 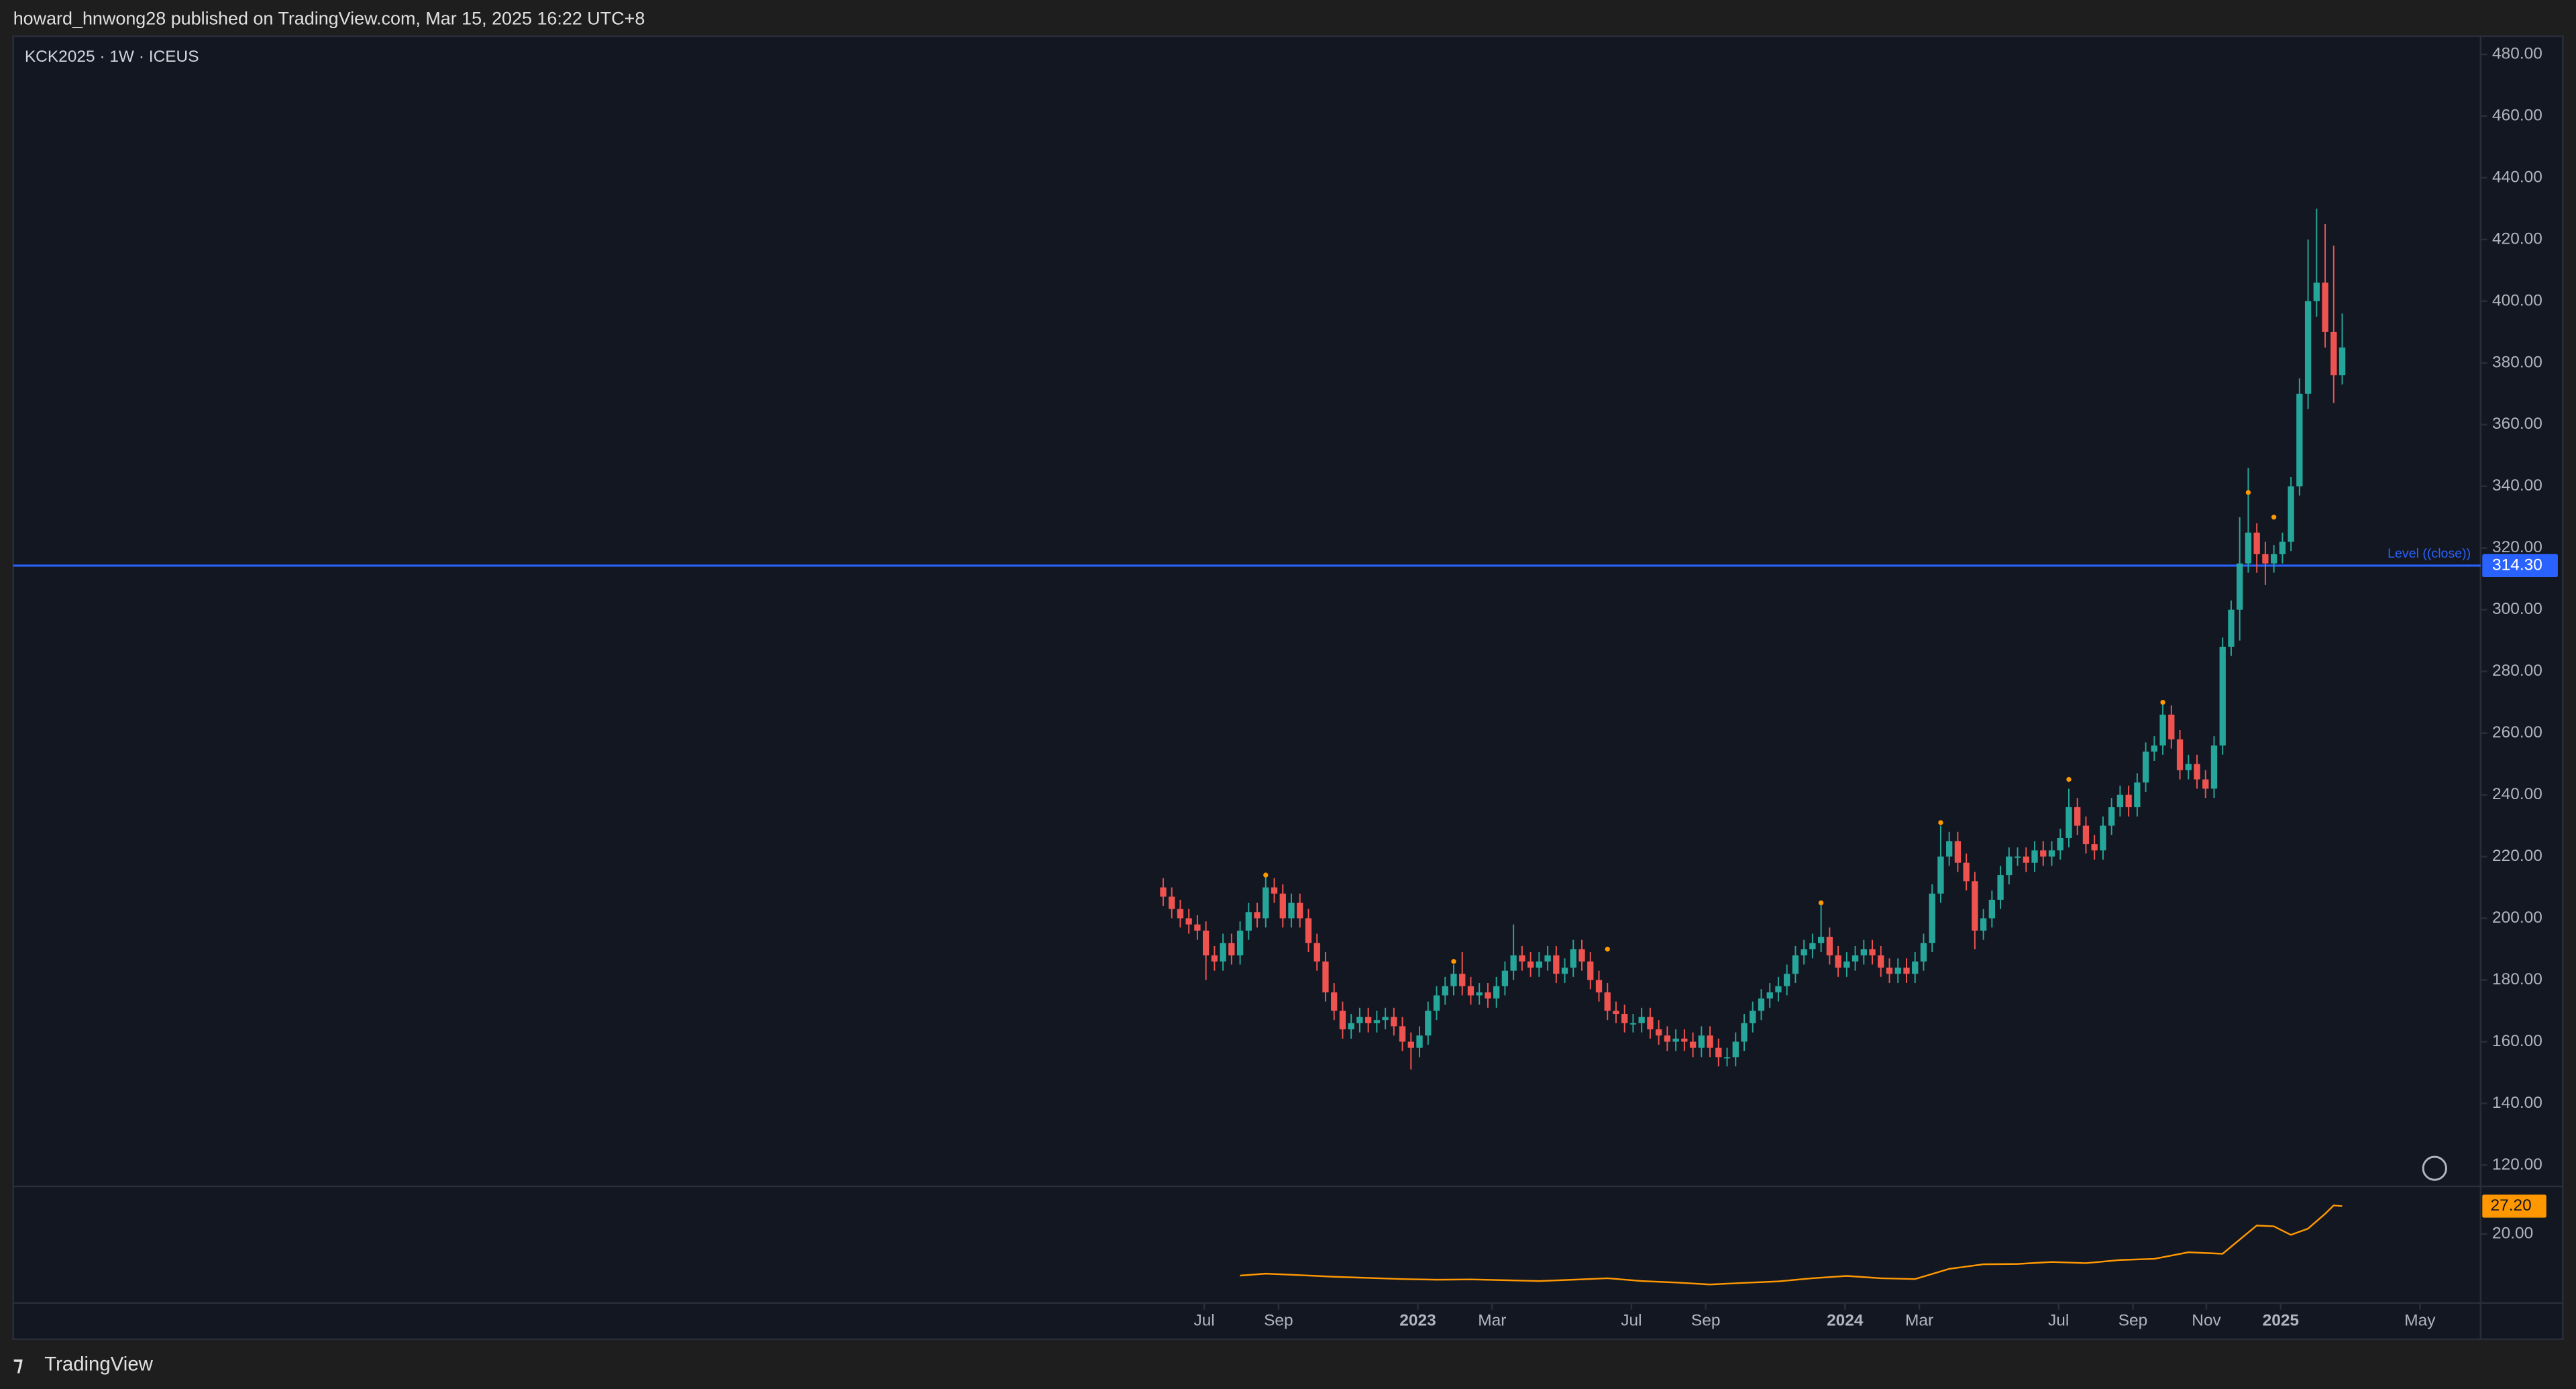 I want to click on y-tick-label: 380.00, so click(x=2517, y=362).